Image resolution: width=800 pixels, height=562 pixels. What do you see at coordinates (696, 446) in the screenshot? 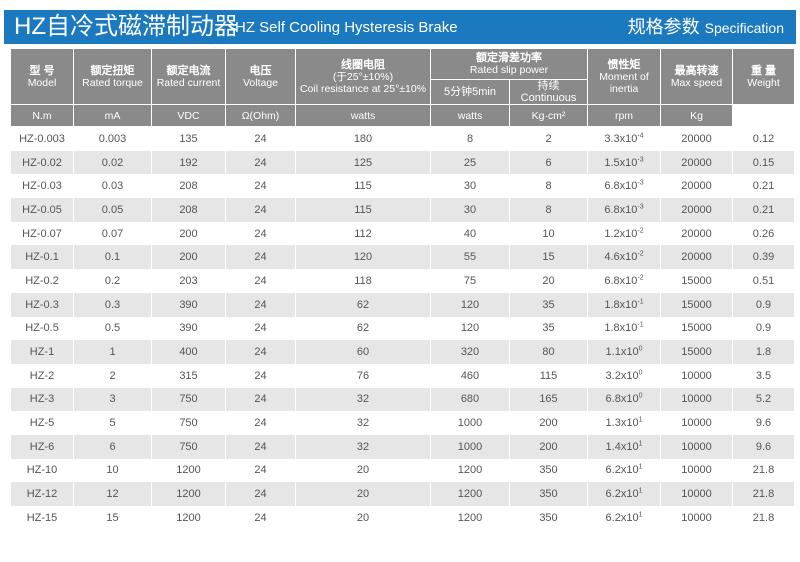
I see `cell-speed: 10000` at bounding box center [696, 446].